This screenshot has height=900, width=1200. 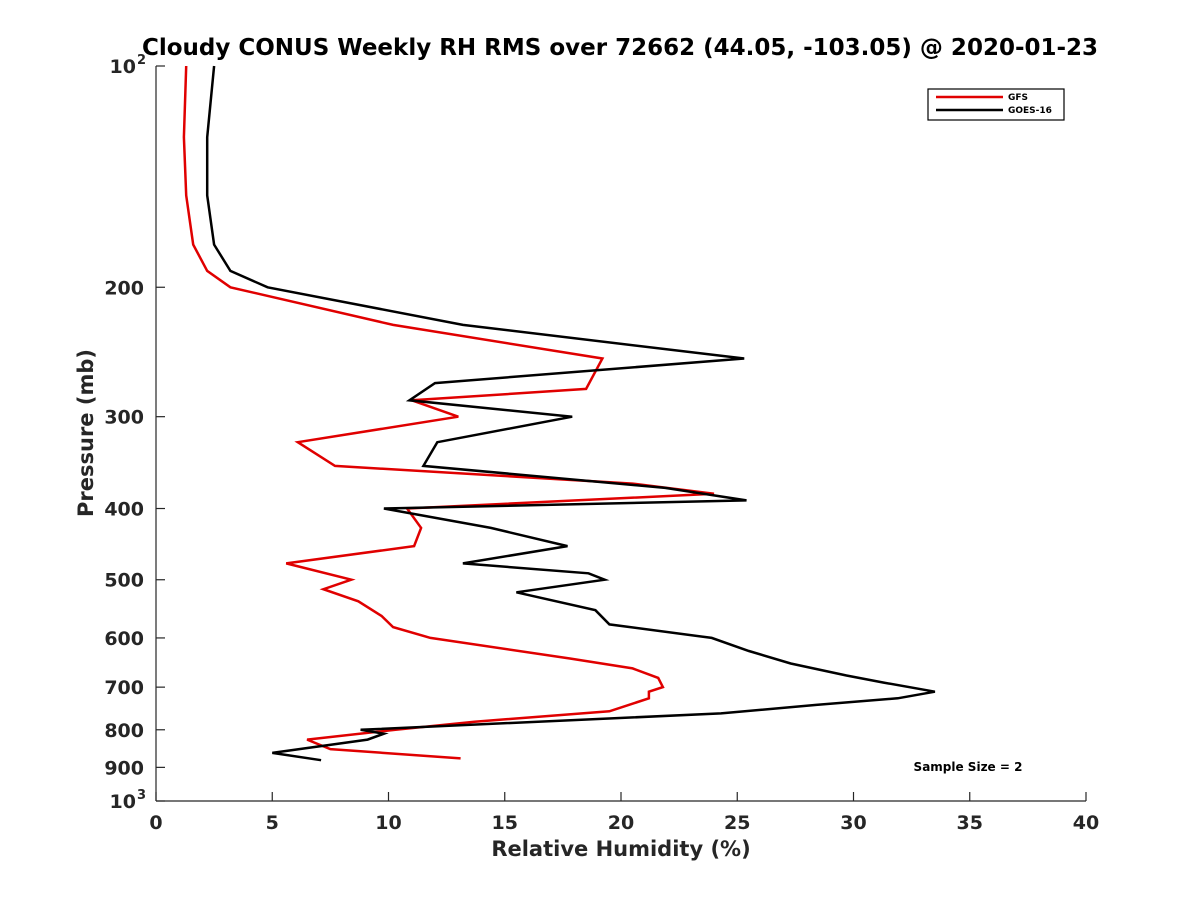 I want to click on y-tick-label: 400, so click(x=124, y=510).